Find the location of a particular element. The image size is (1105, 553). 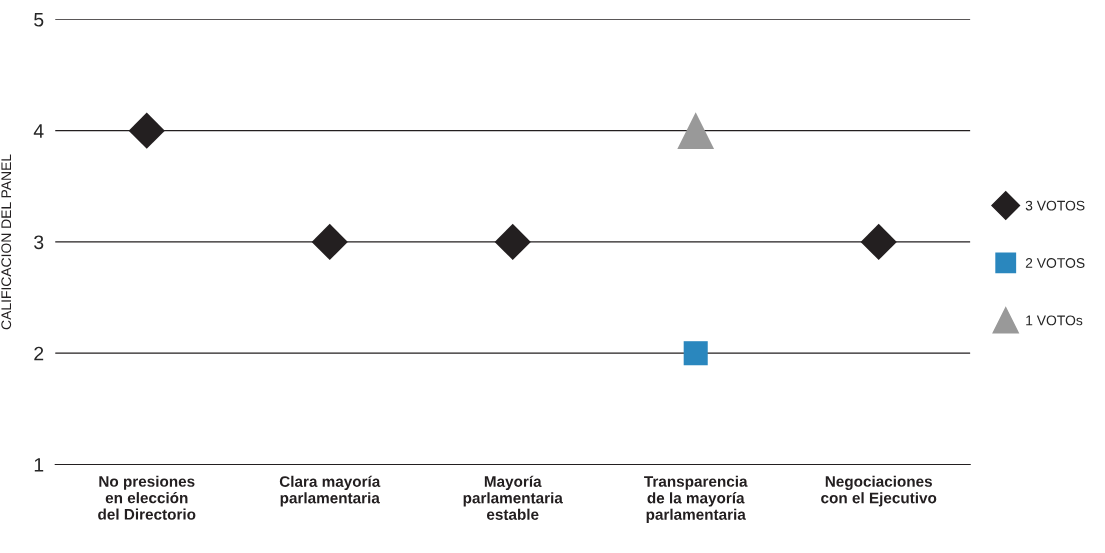

x-tick-label: Negociaciones con el Ejecutivo is located at coordinates (879, 491).